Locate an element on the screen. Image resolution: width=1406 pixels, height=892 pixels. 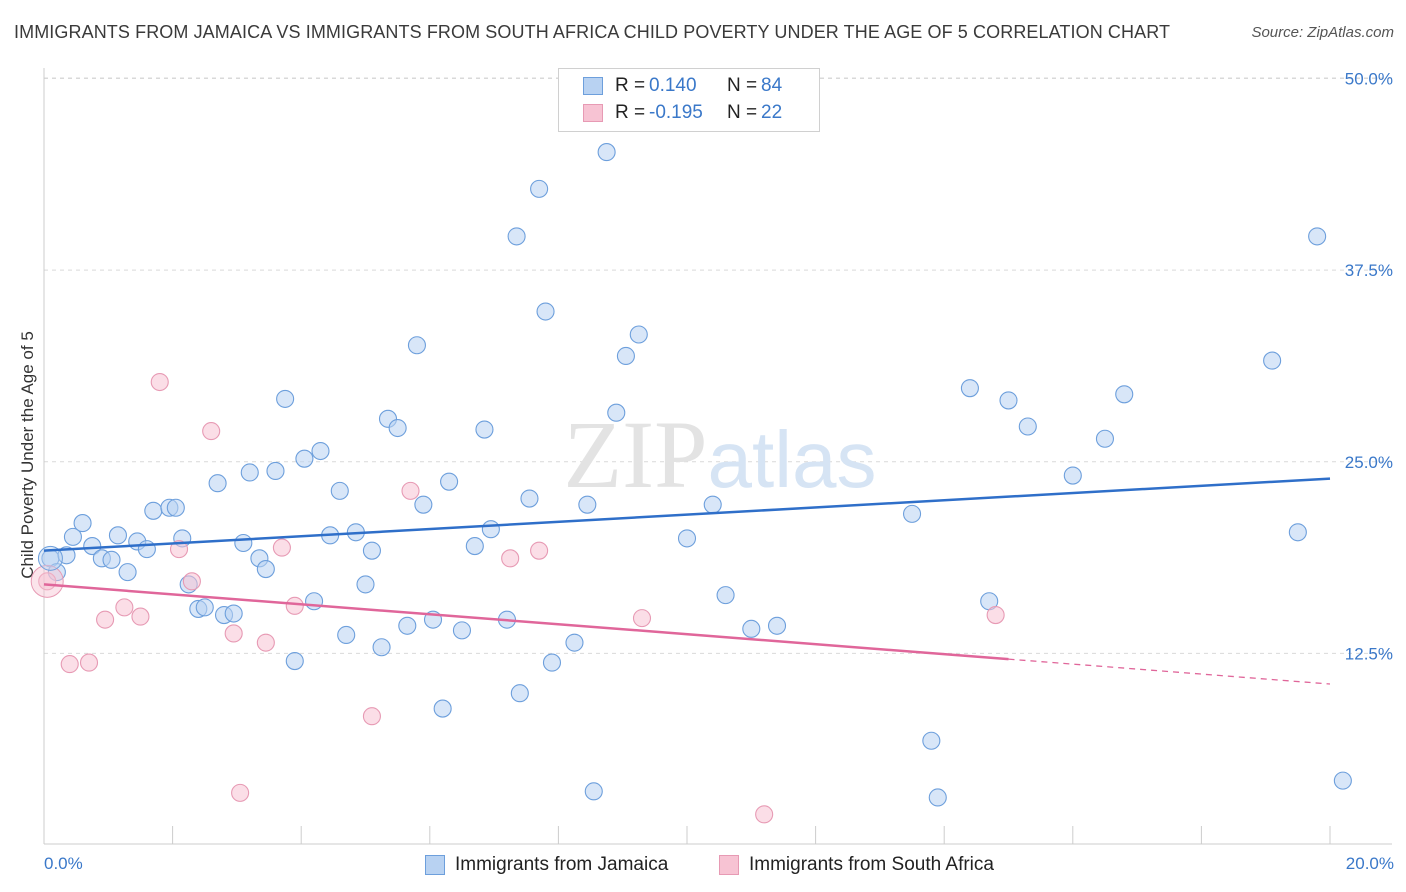
series-swatch-jamaica is located at coordinates (435, 865).